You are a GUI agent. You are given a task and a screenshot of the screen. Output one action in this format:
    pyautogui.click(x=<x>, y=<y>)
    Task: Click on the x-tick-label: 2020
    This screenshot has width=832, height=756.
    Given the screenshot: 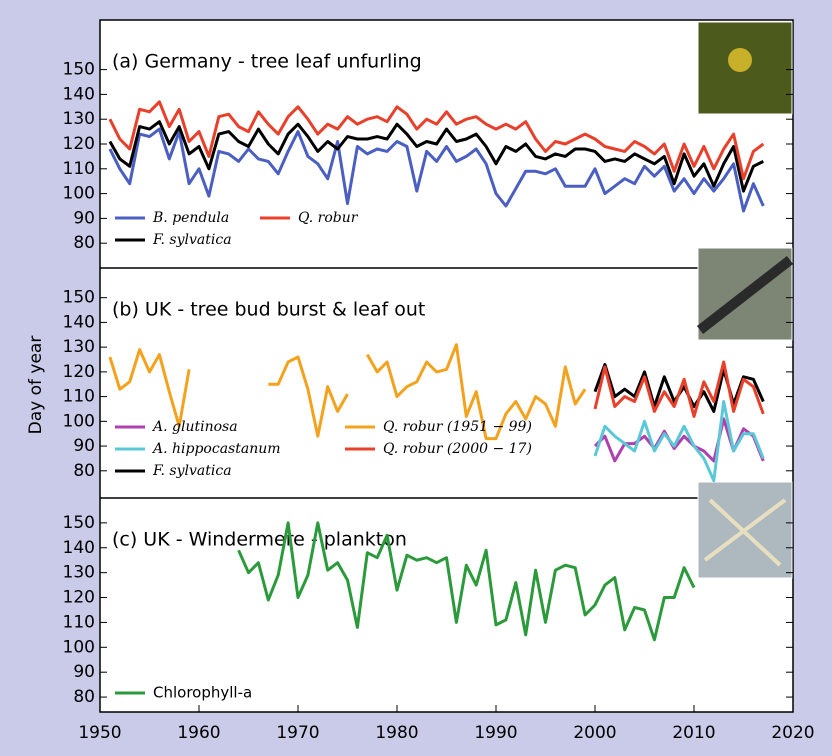 What is the action you would take?
    pyautogui.click(x=792, y=733)
    